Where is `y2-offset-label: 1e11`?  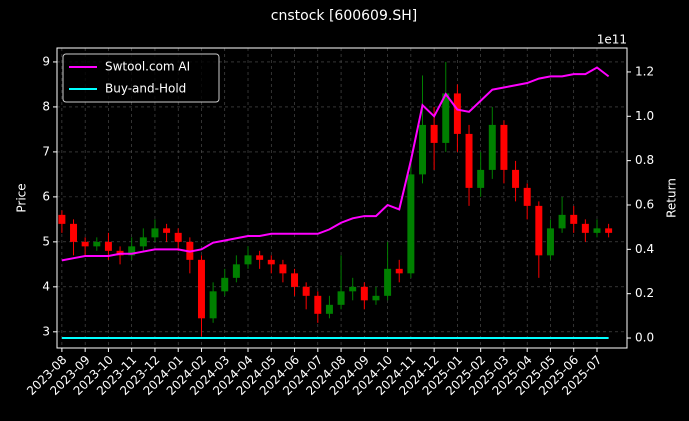 y2-offset-label: 1e11 is located at coordinates (612, 40).